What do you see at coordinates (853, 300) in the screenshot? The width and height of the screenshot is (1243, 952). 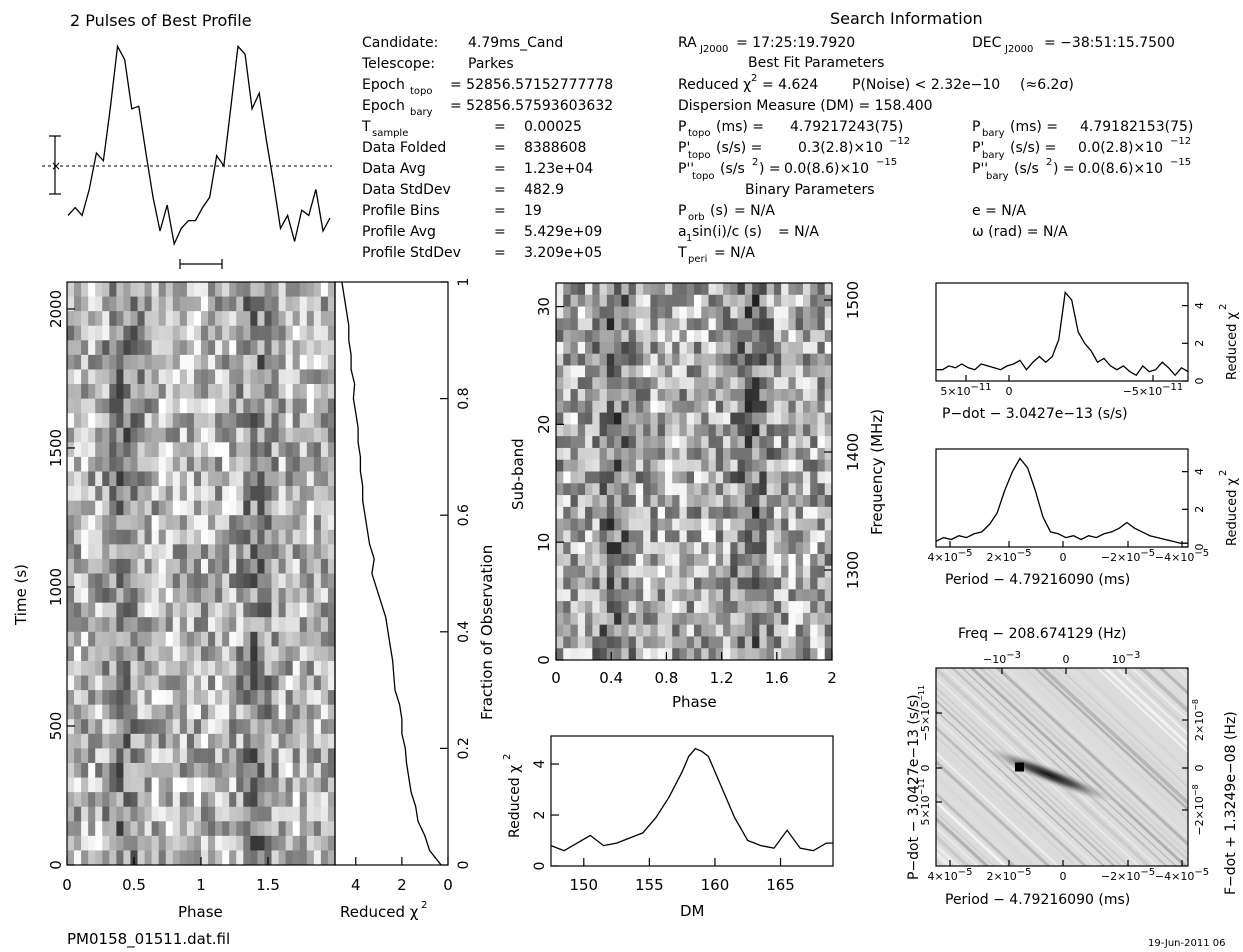 I see `subband-phase-freq-tick-label: 1500` at bounding box center [853, 300].